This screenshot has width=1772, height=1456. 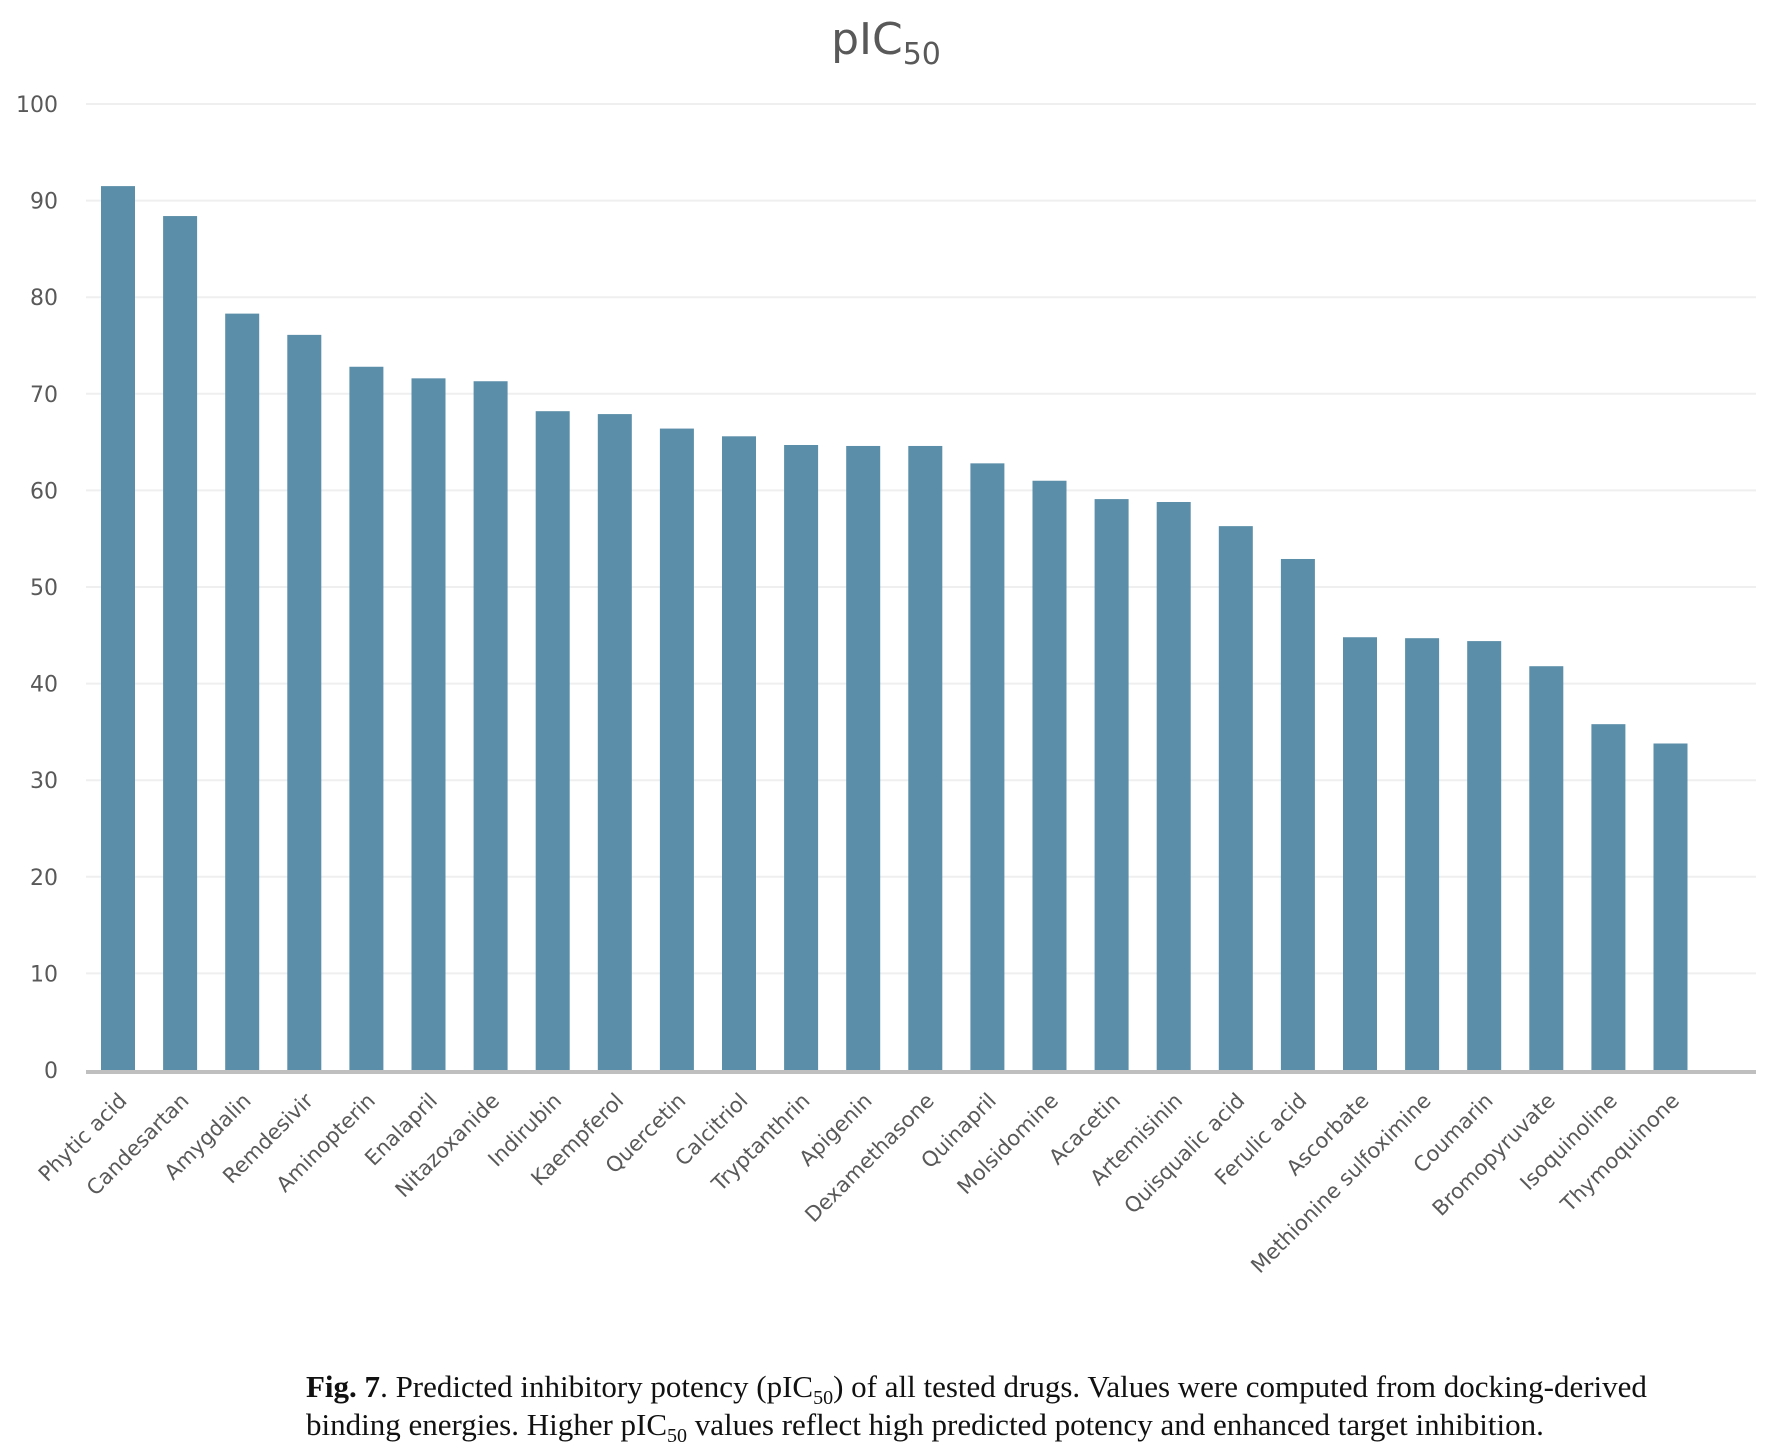 I want to click on chart-title-subscript: 50, so click(x=922, y=54).